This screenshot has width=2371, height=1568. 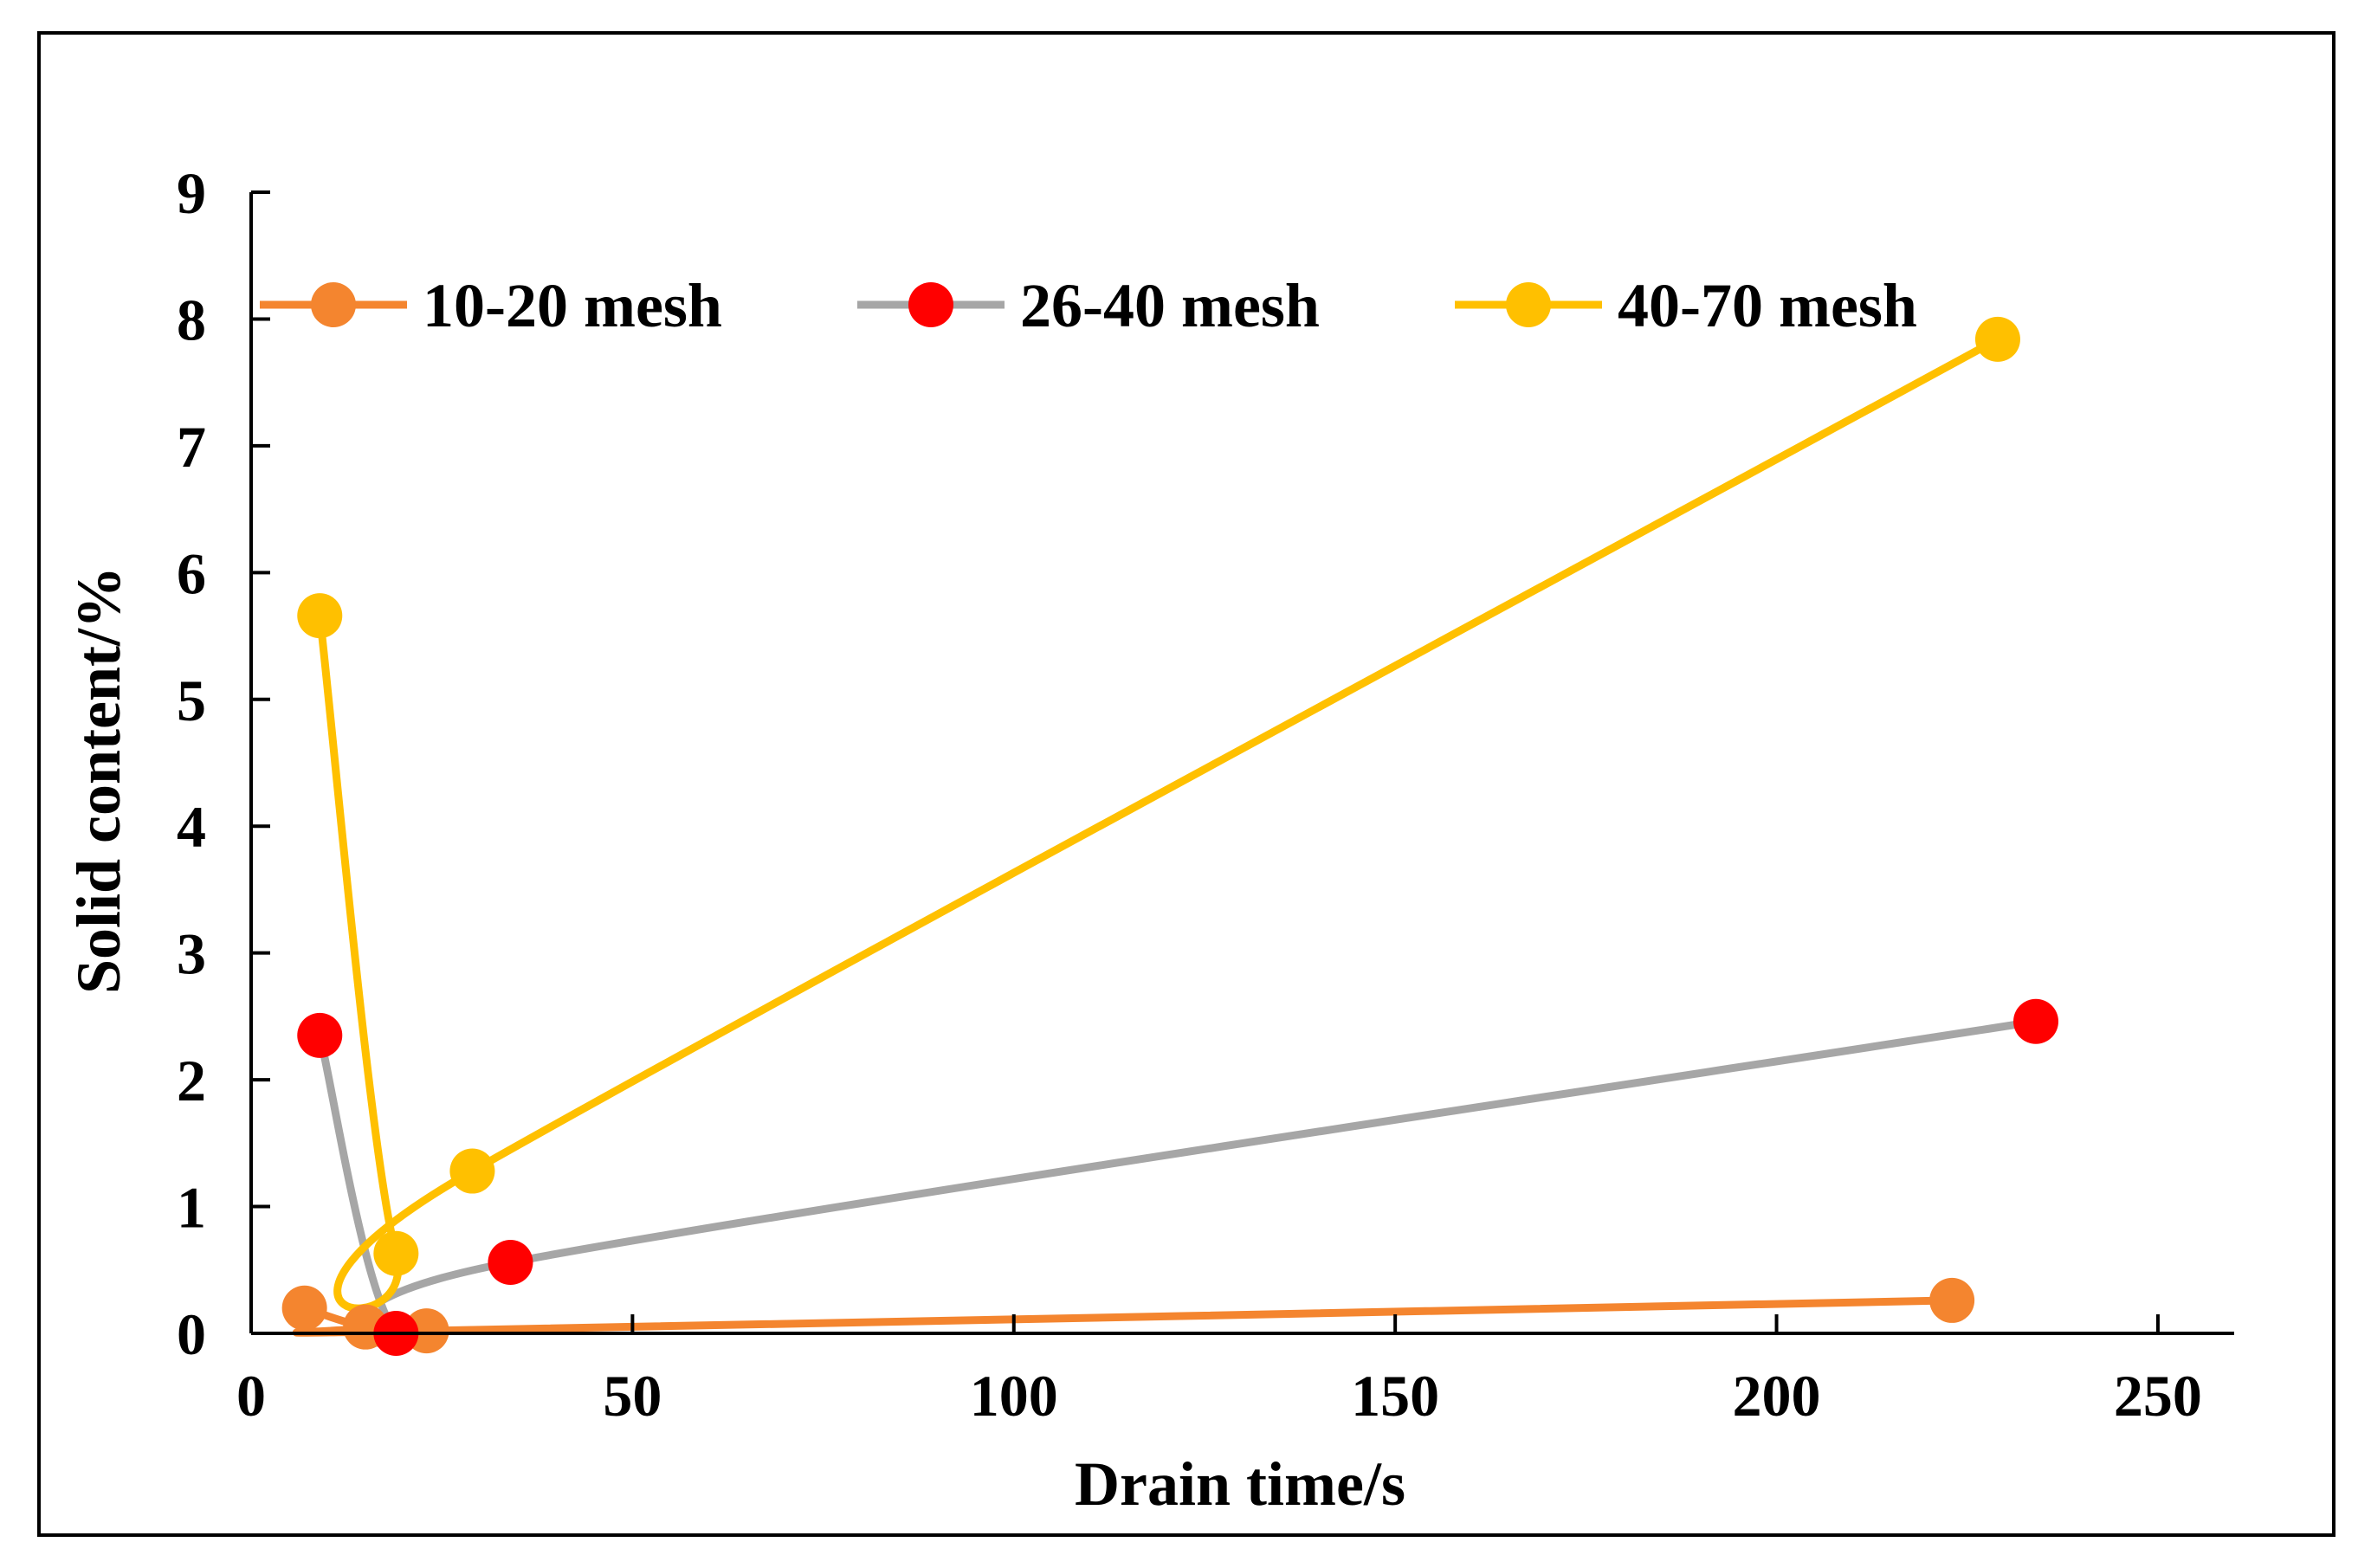 I want to click on y-tick-label: 9, so click(x=192, y=193).